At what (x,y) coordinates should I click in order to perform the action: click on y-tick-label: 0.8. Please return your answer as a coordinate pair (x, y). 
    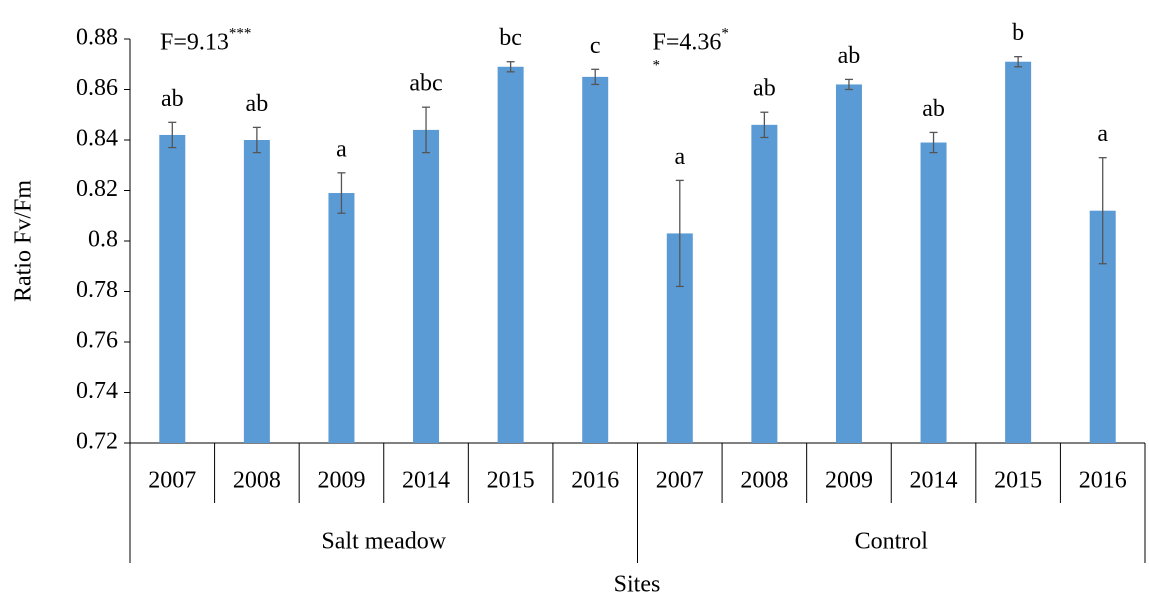
    Looking at the image, I should click on (103, 240).